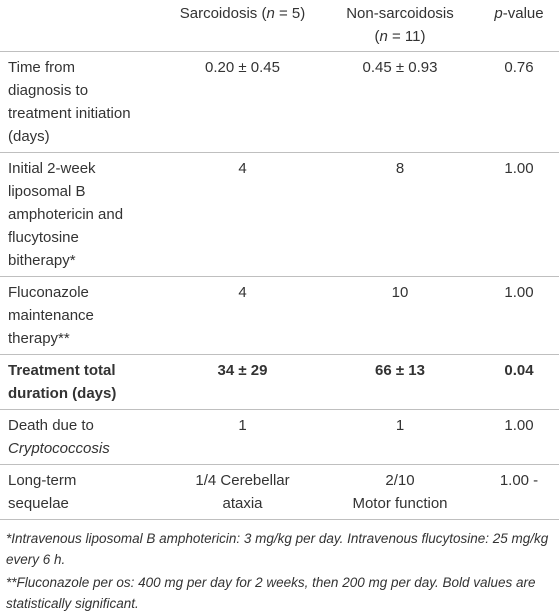 This screenshot has height=614, width=559. Describe the element at coordinates (51, 315) in the screenshot. I see `cell-line: maintenance` at that location.